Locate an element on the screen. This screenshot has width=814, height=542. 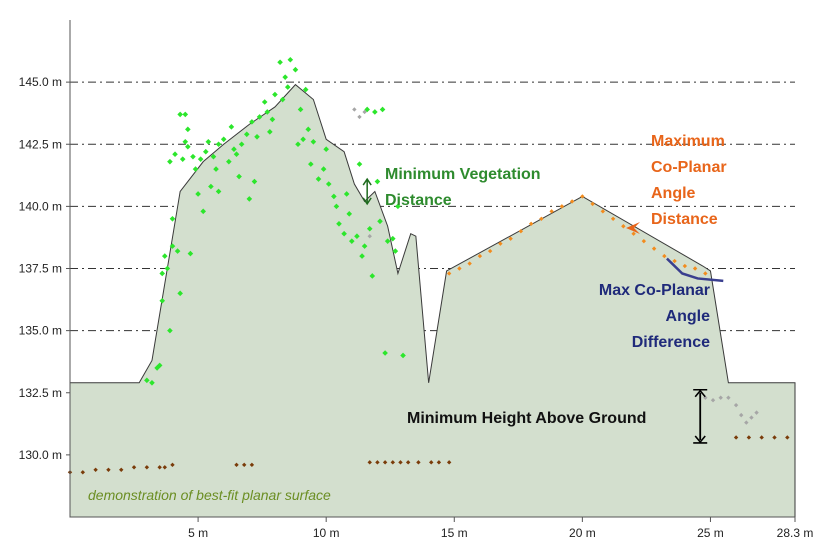
coplanar-distance-label-line4: Distance is located at coordinates (684, 219).